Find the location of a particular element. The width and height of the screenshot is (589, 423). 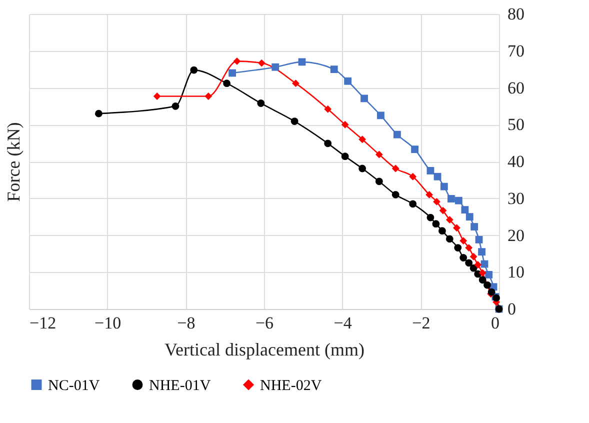

y-tick-label: 40 is located at coordinates (516, 161).